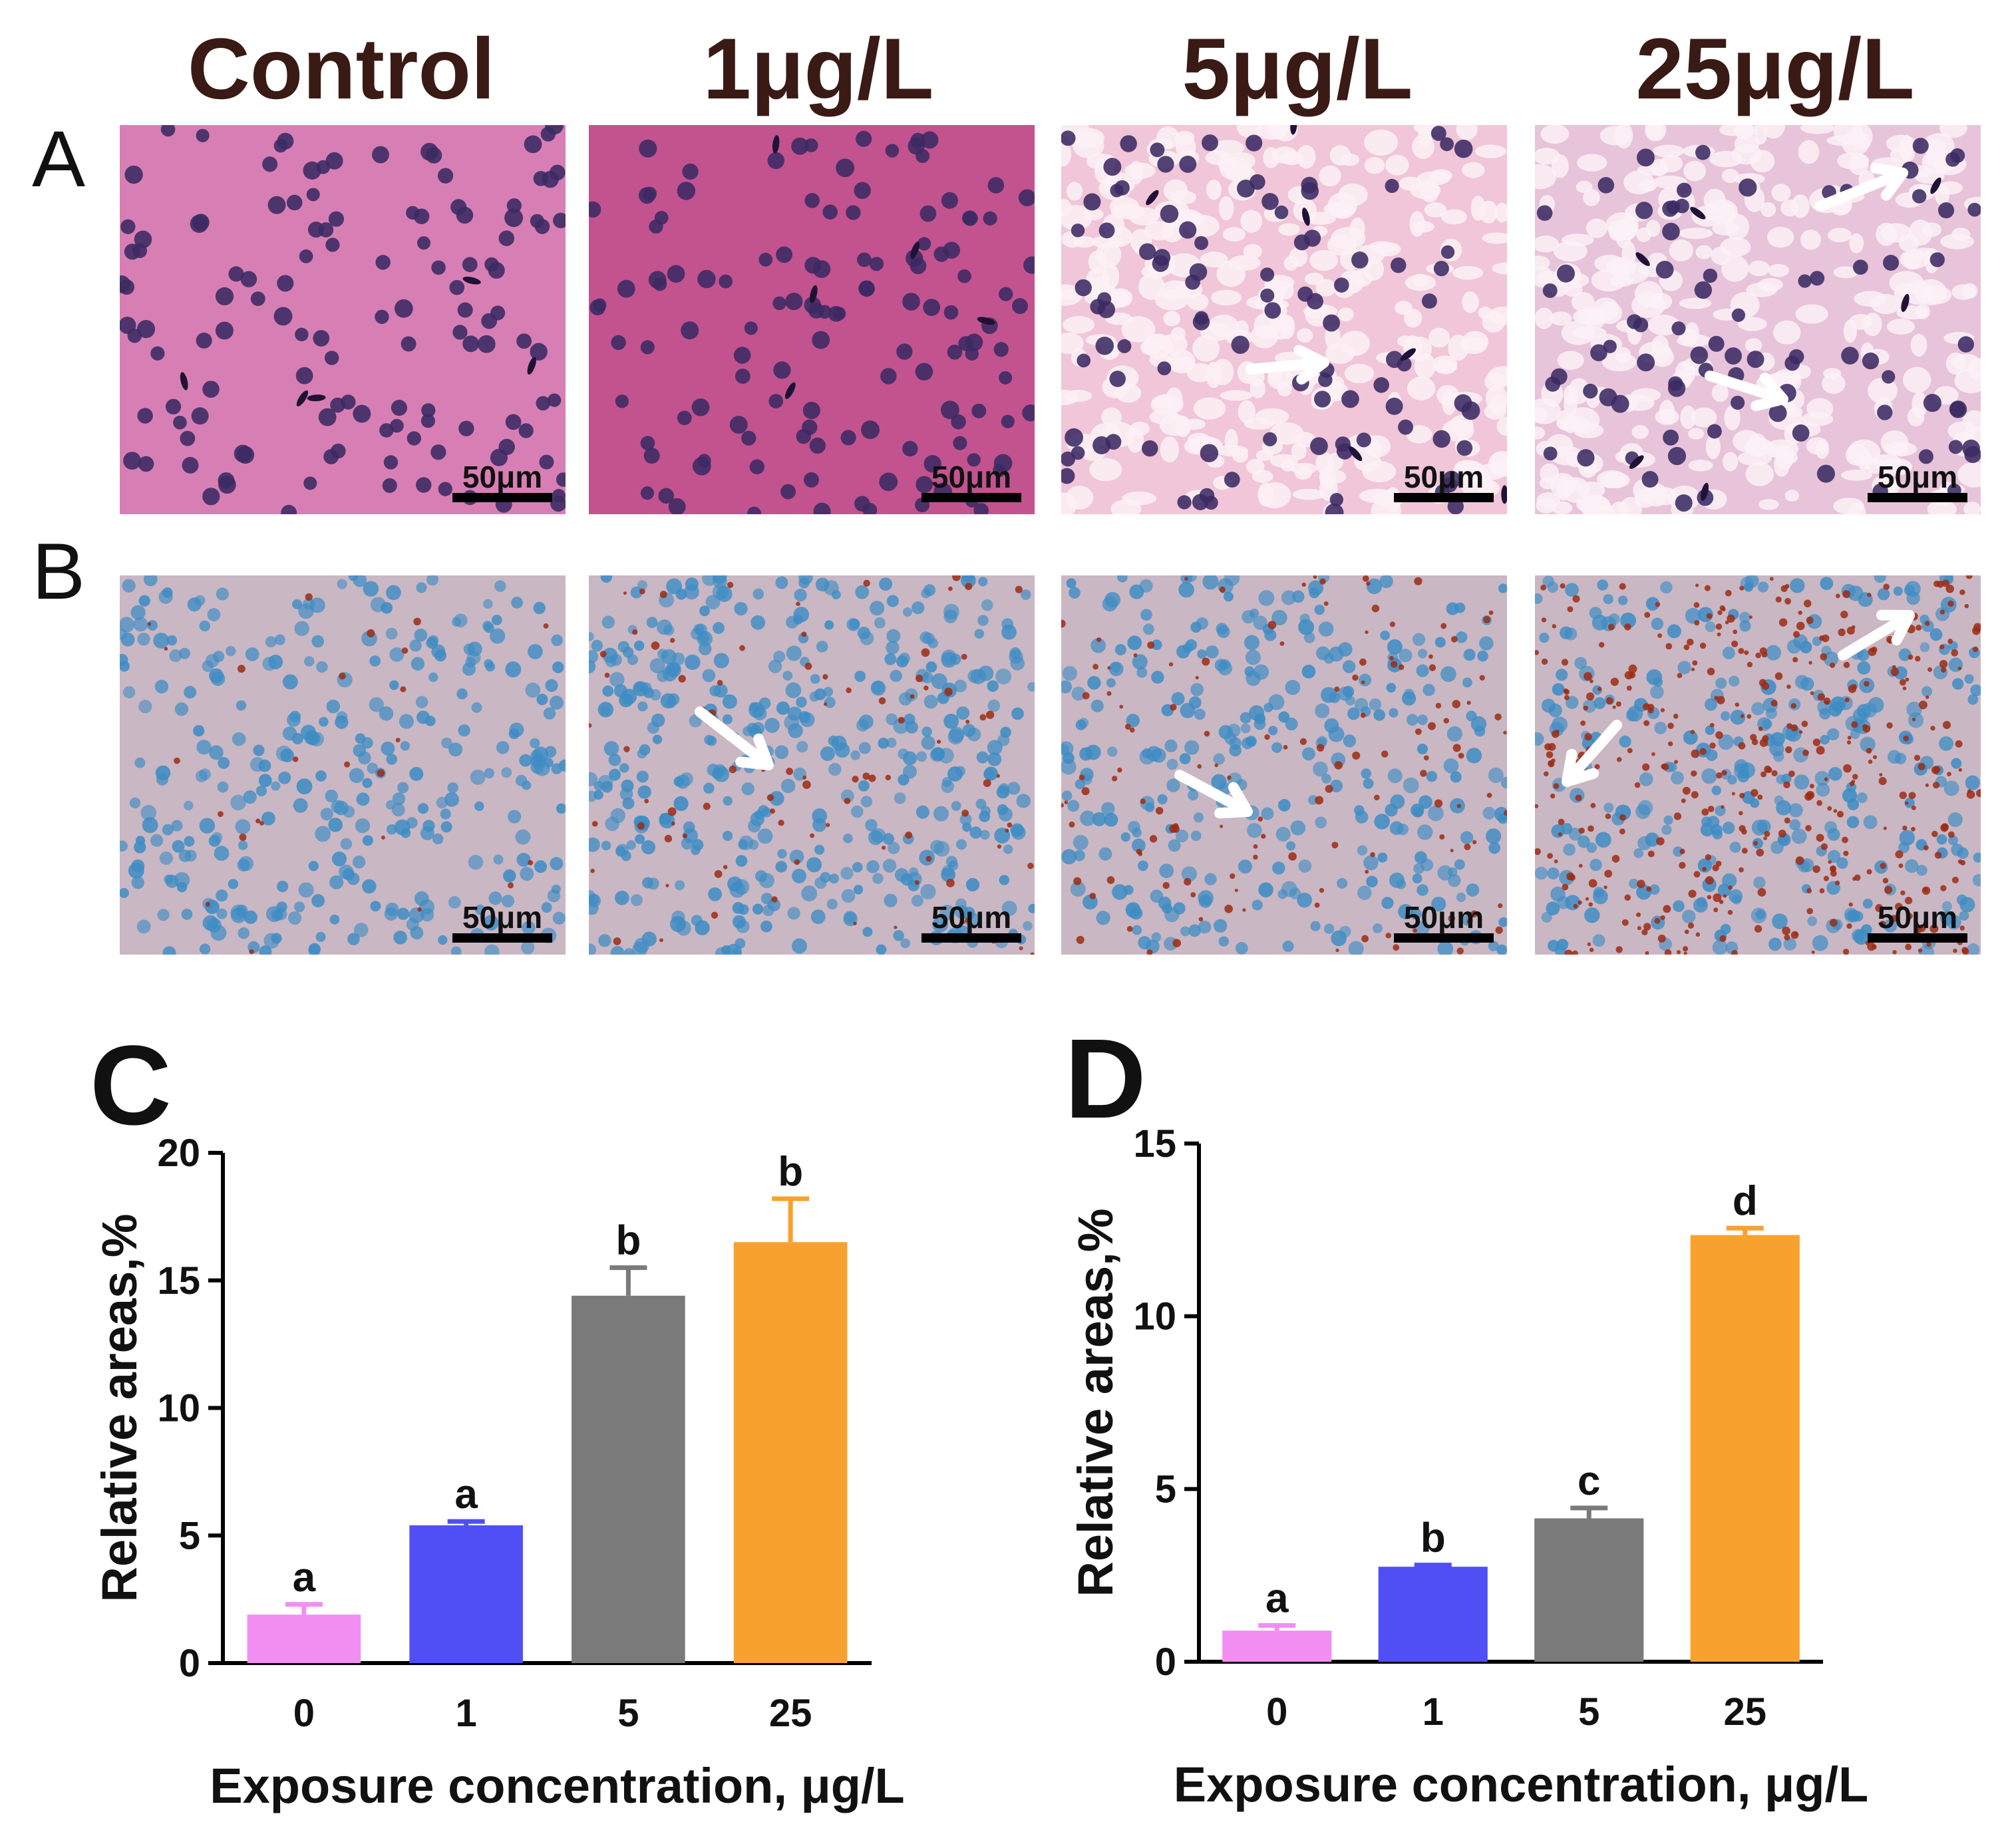 The width and height of the screenshot is (2008, 1848). I want to click on chart-d-xtick-label-5: 5, so click(1588, 1712).